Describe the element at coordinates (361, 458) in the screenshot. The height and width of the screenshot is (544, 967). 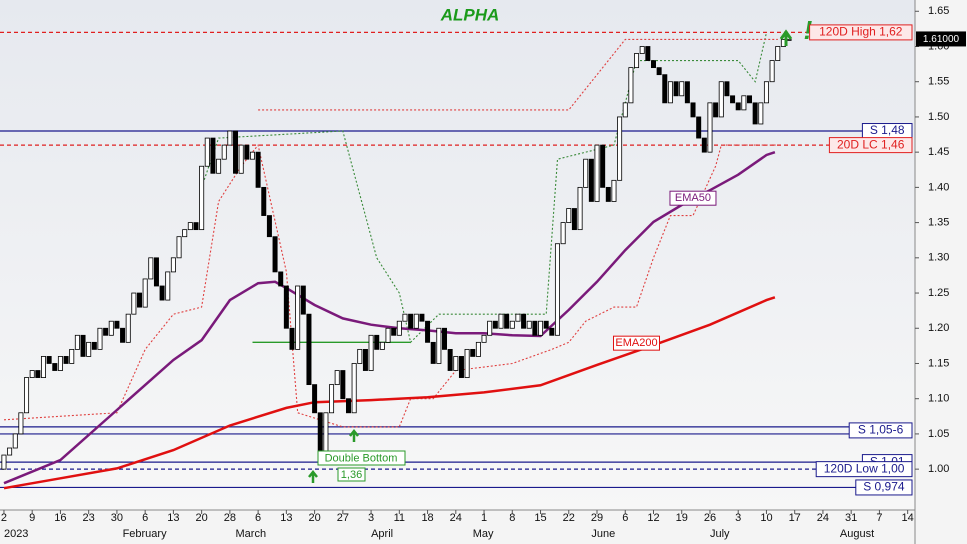
I see `annotation: Double Bottom` at that location.